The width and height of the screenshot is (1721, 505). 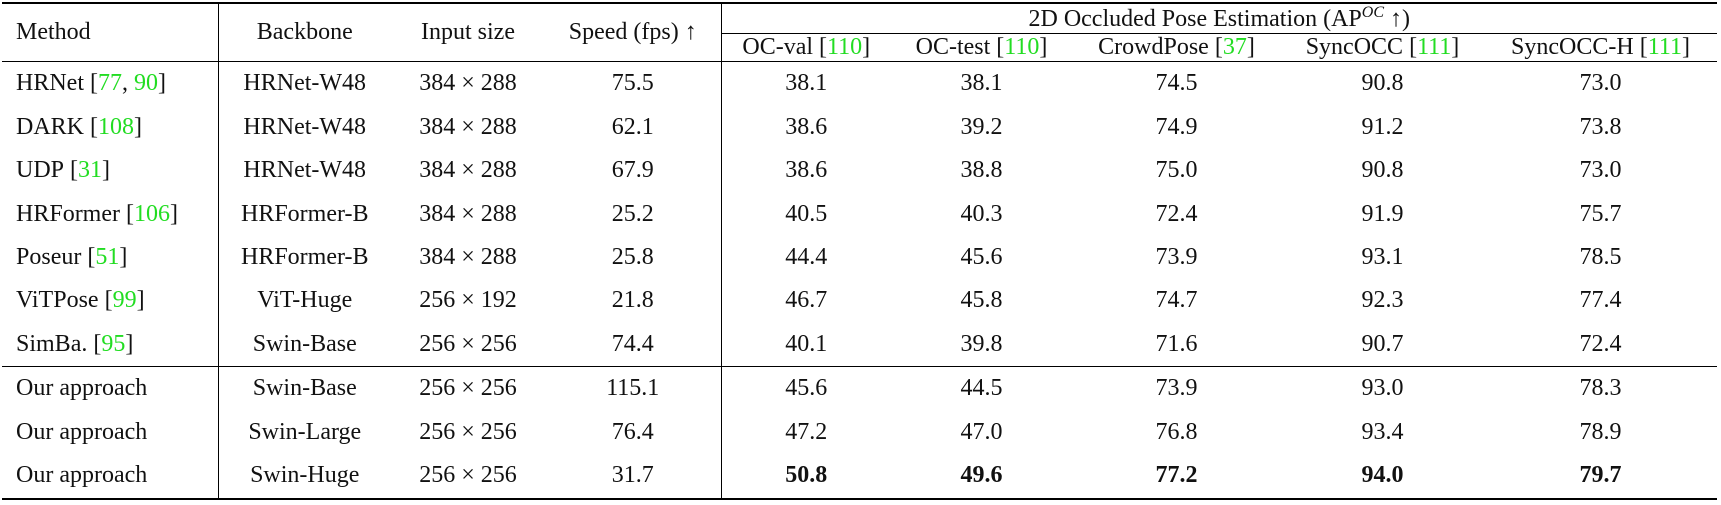 What do you see at coordinates (806, 345) in the screenshot?
I see `metric-cell: 40.1` at bounding box center [806, 345].